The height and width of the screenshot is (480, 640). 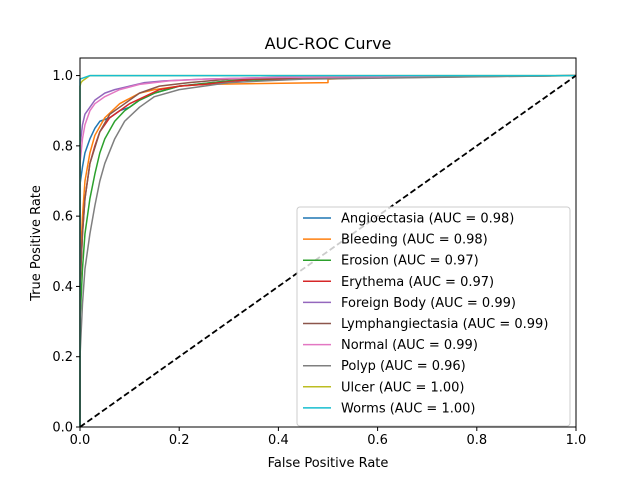 I want to click on legend-label-8: Ulcer (AUC = 1.00), so click(x=402, y=387).